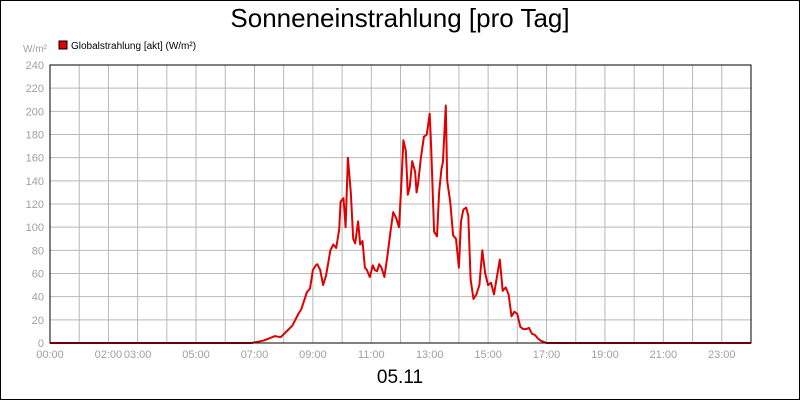 The height and width of the screenshot is (400, 800). What do you see at coordinates (35, 112) in the screenshot?
I see `y-tick-label: 200` at bounding box center [35, 112].